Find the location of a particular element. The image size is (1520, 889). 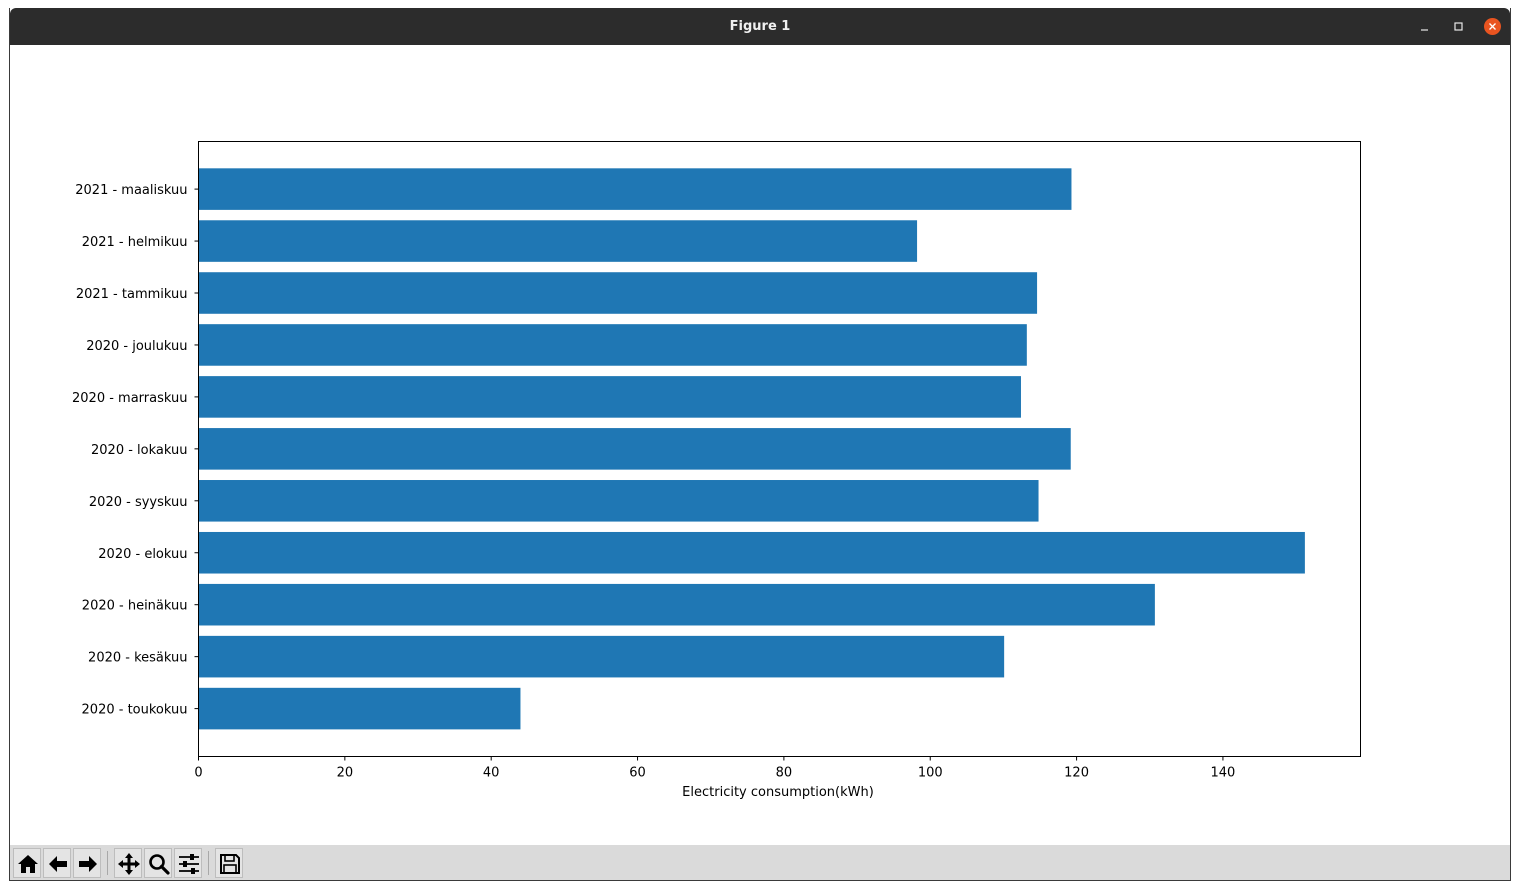

title-bar: Figure 1 is located at coordinates (760, 26).